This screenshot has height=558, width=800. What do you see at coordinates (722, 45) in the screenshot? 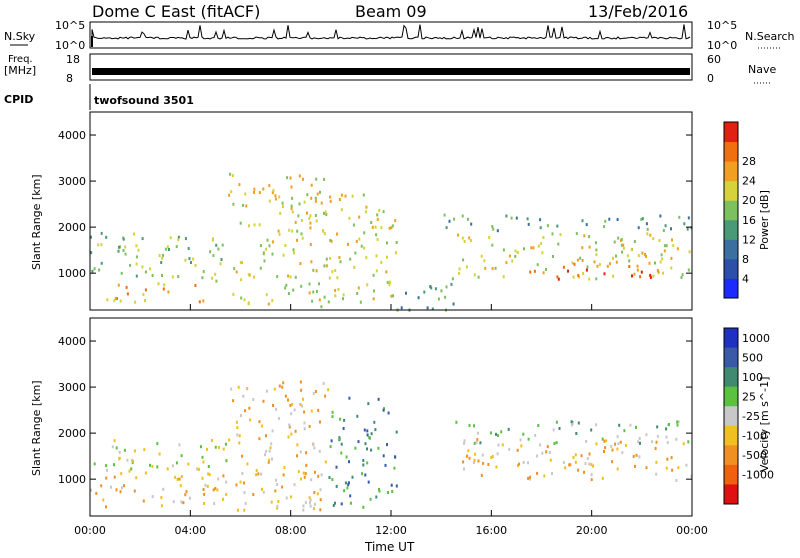
I see `nsearch-tick-bottom: 10^0` at bounding box center [722, 45].